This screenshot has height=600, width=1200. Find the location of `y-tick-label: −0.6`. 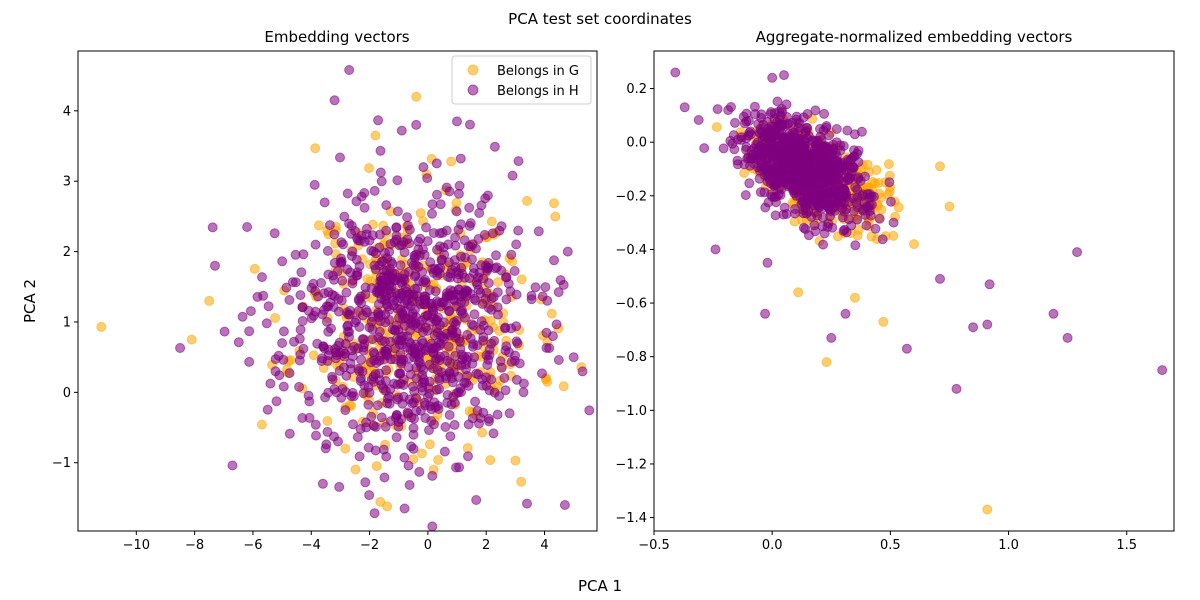

y-tick-label: −0.6 is located at coordinates (631, 304).